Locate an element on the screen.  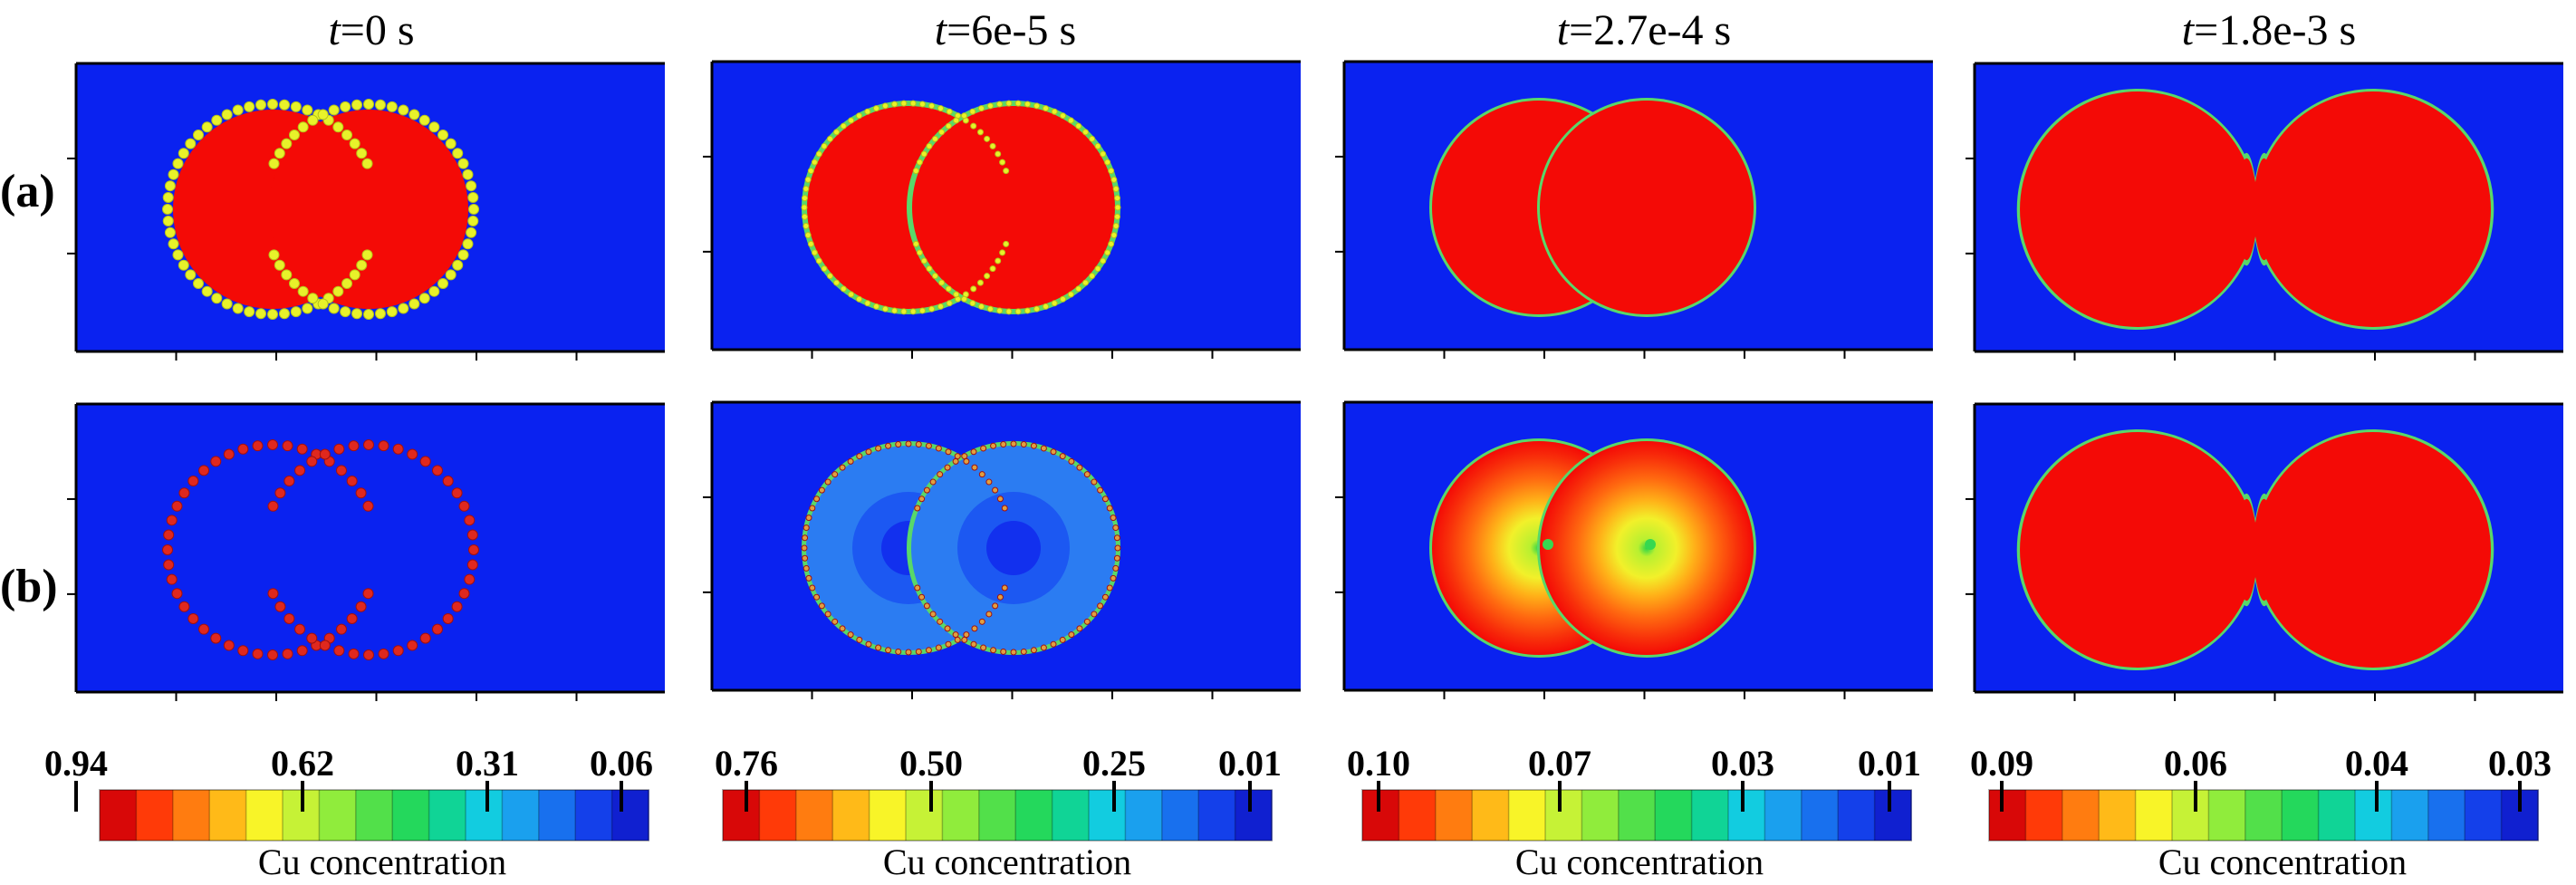
cbar-2-title: Cu concentration is located at coordinates (1639, 862).